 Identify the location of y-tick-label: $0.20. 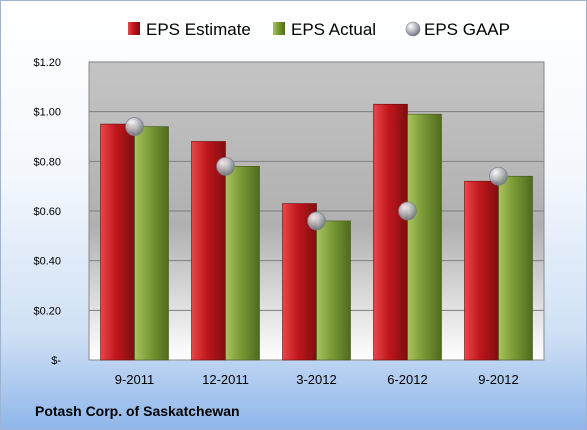
(47, 311).